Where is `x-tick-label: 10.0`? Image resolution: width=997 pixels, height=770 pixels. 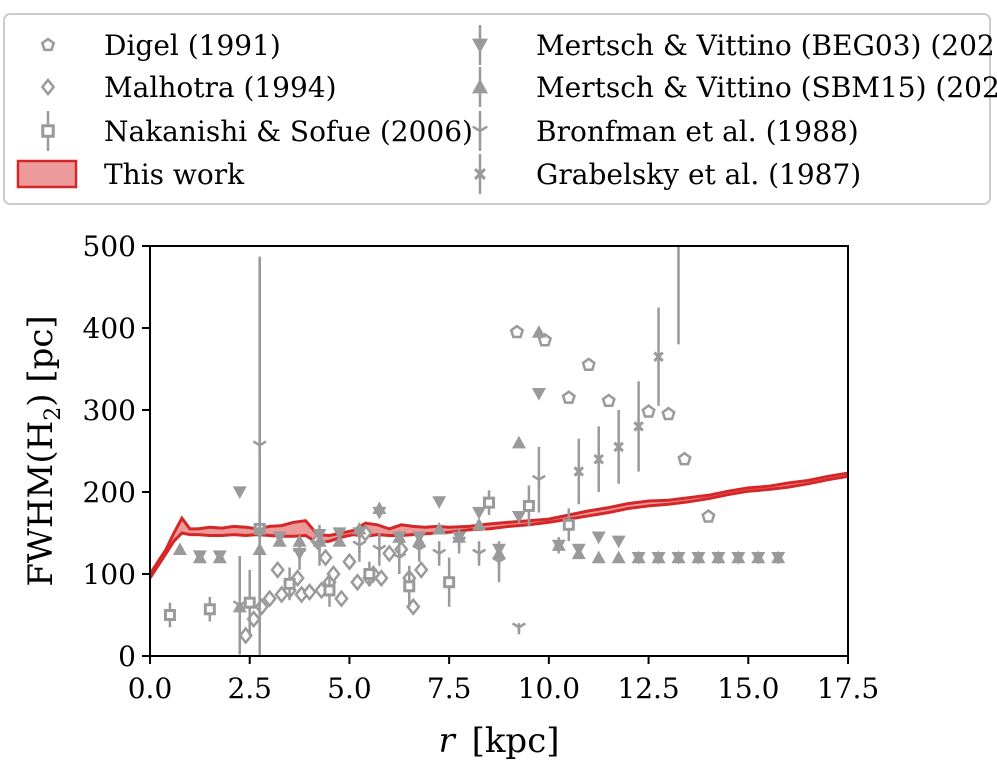
x-tick-label: 10.0 is located at coordinates (549, 688).